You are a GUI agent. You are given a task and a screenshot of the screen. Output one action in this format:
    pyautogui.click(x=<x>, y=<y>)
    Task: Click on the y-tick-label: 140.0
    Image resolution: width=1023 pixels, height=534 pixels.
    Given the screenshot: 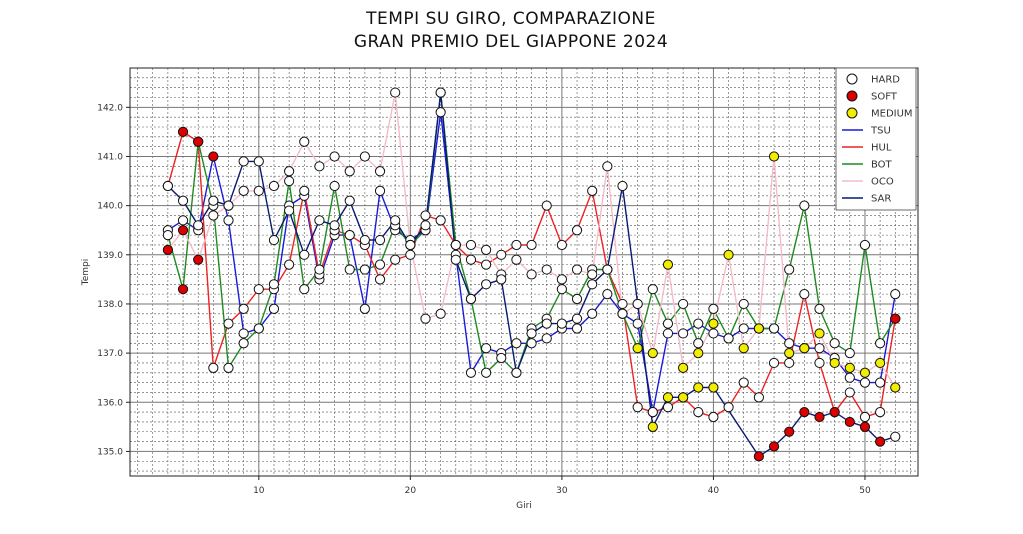 What is the action you would take?
    pyautogui.click(x=110, y=207)
    